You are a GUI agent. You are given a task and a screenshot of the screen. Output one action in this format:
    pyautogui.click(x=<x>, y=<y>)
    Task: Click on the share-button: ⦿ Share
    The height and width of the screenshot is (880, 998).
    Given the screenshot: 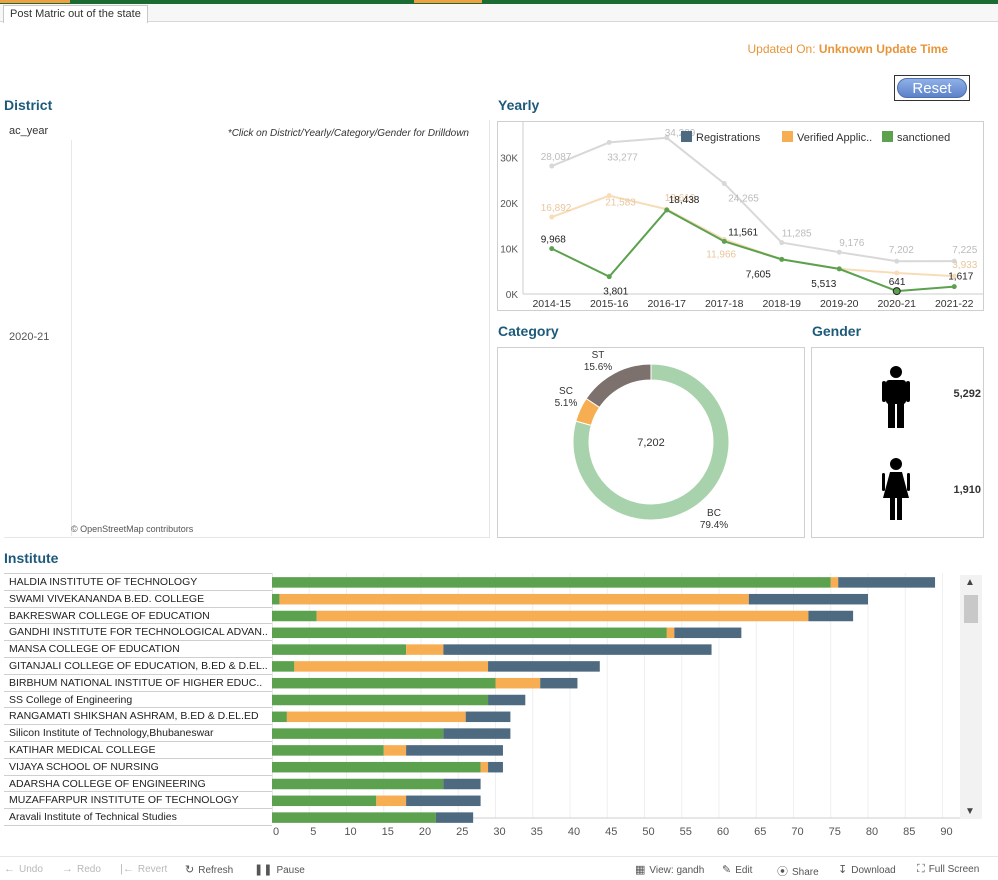 What is the action you would take?
    pyautogui.click(x=798, y=871)
    